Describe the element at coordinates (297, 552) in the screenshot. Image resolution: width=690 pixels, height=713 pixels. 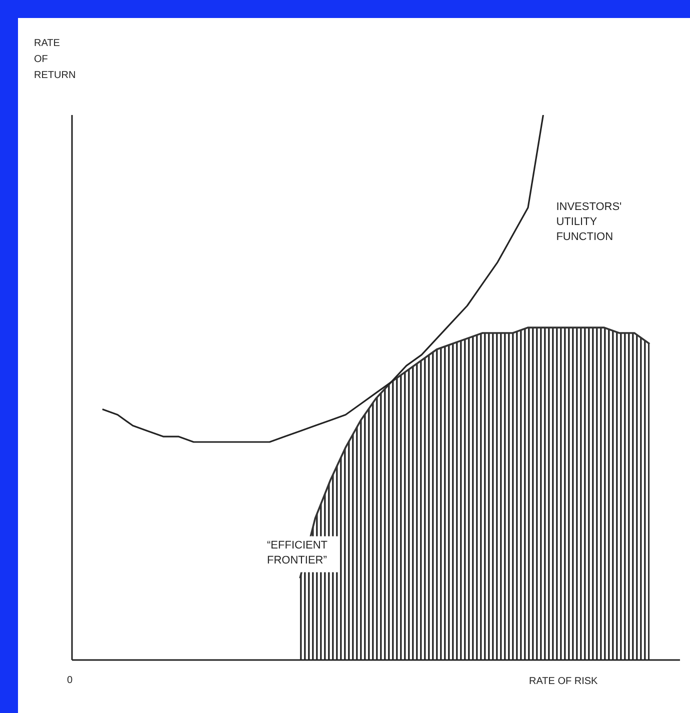
I see `series-label: “EFFICIENT FRONTIER”` at that location.